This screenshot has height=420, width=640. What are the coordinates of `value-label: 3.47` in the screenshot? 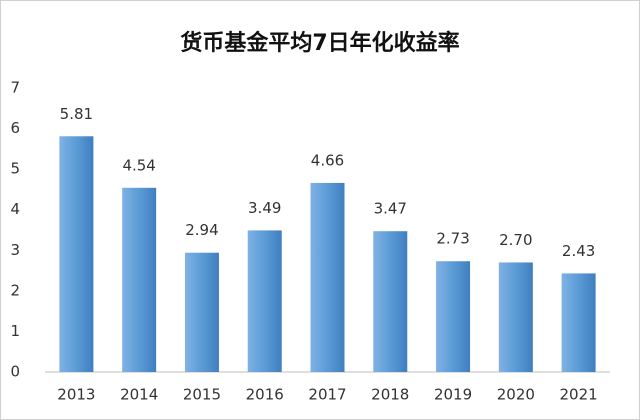 It's located at (390, 209).